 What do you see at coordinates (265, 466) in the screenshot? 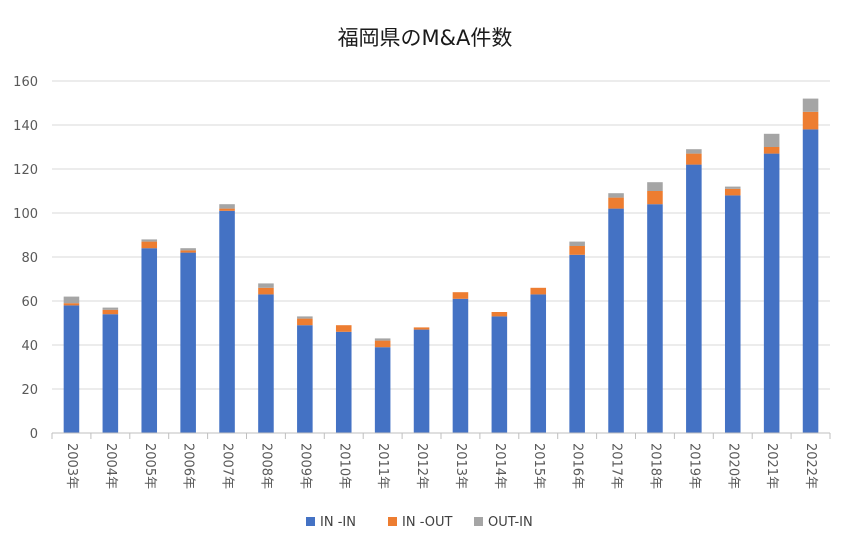
I see `x-tick-label: 2008年` at bounding box center [265, 466].